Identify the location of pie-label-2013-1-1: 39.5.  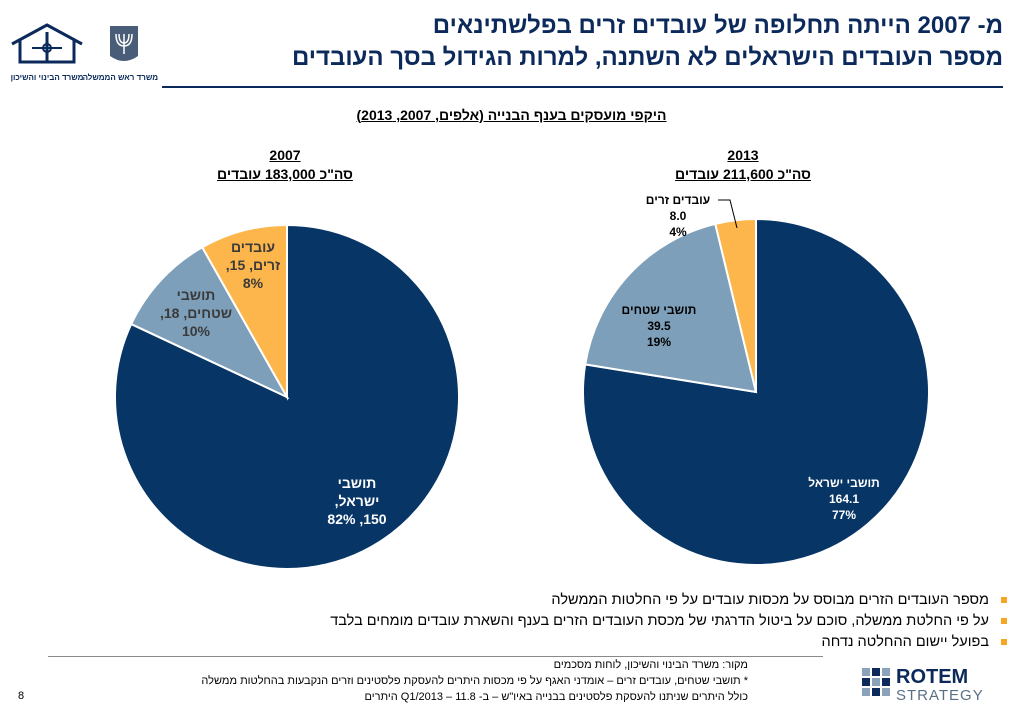
(659, 326).